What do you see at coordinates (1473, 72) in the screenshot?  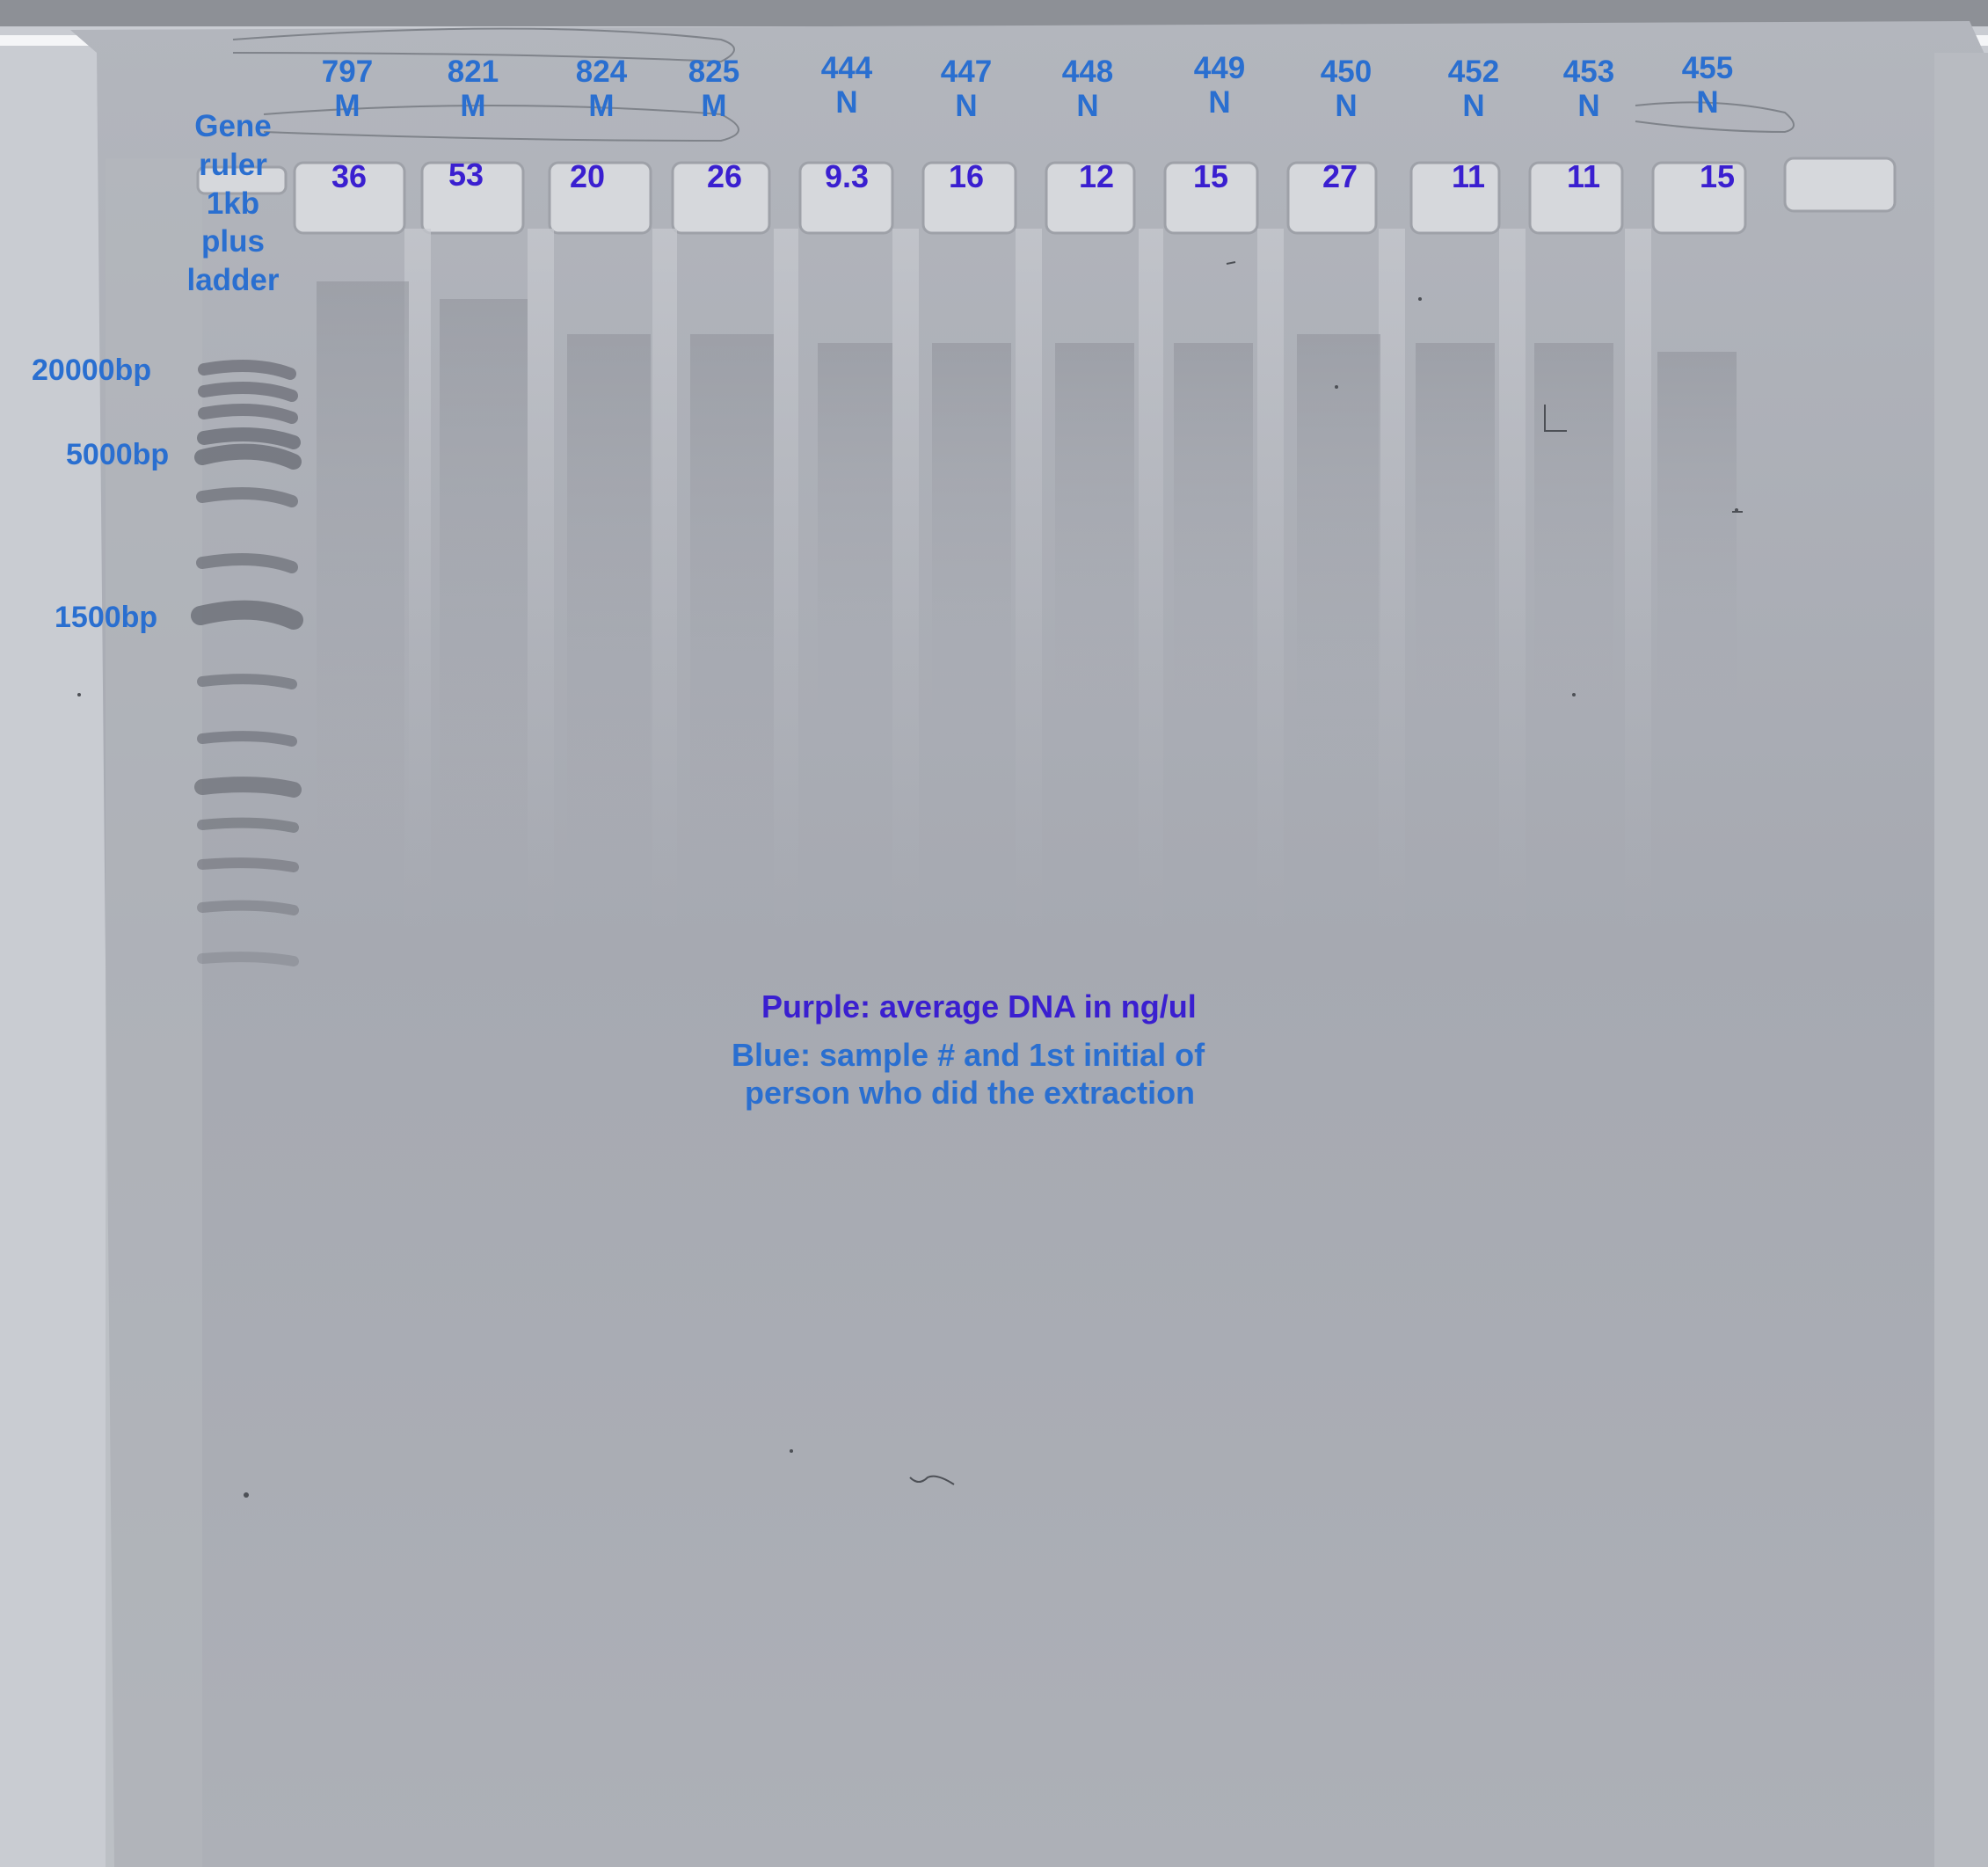 I see `lane-sample-number: 452` at bounding box center [1473, 72].